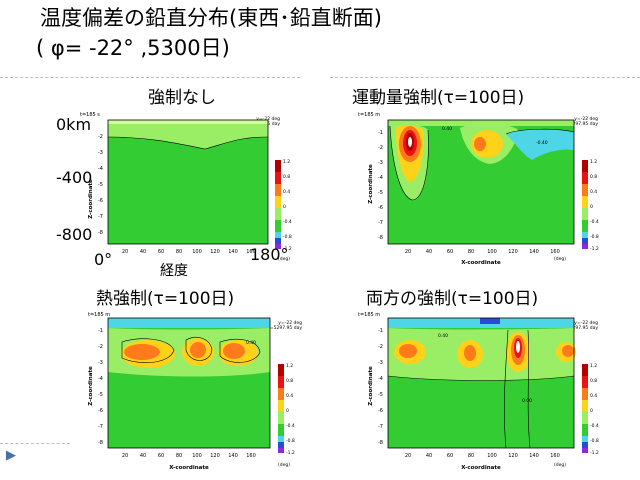 This screenshot has height=480, width=640. What do you see at coordinates (290, 426) in the screenshot?
I see `colorbar-tick: -0.4` at bounding box center [290, 426].